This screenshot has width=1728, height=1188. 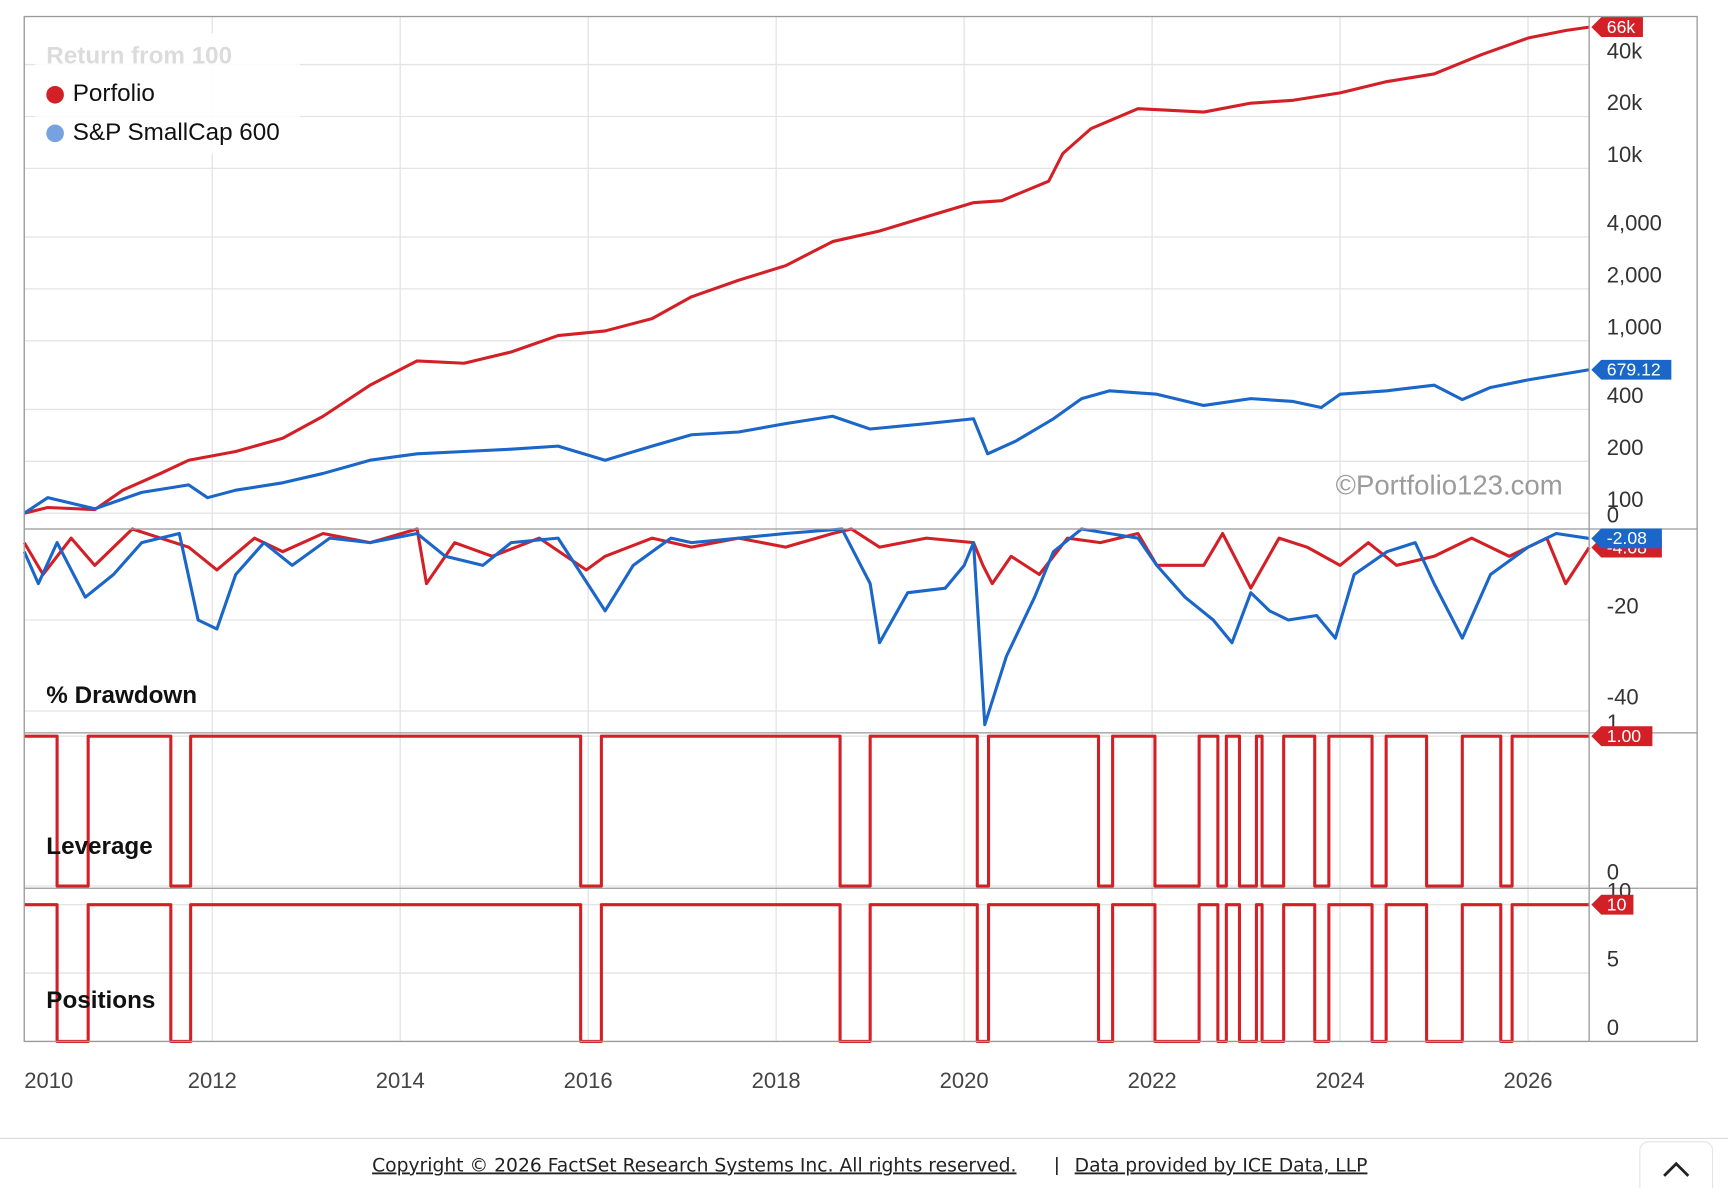 I want to click on last-value-badge: 10, so click(x=1612, y=904).